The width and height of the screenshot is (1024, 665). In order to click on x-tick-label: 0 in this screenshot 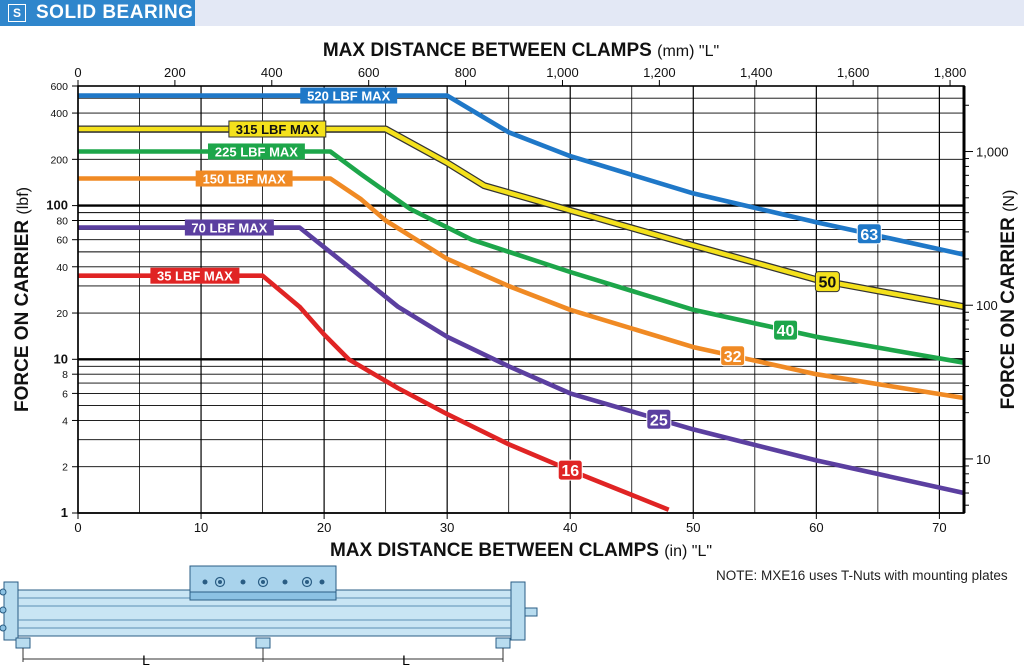, I will do `click(77, 527)`.